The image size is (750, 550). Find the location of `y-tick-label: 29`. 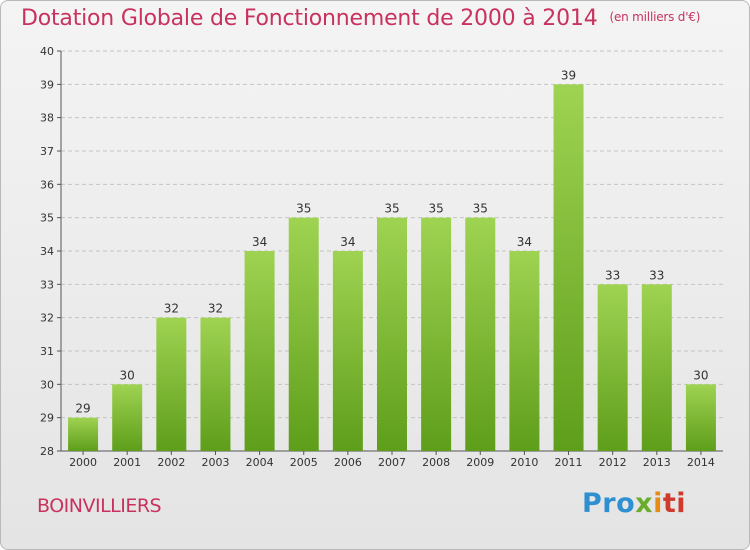

y-tick-label: 29 is located at coordinates (47, 418).